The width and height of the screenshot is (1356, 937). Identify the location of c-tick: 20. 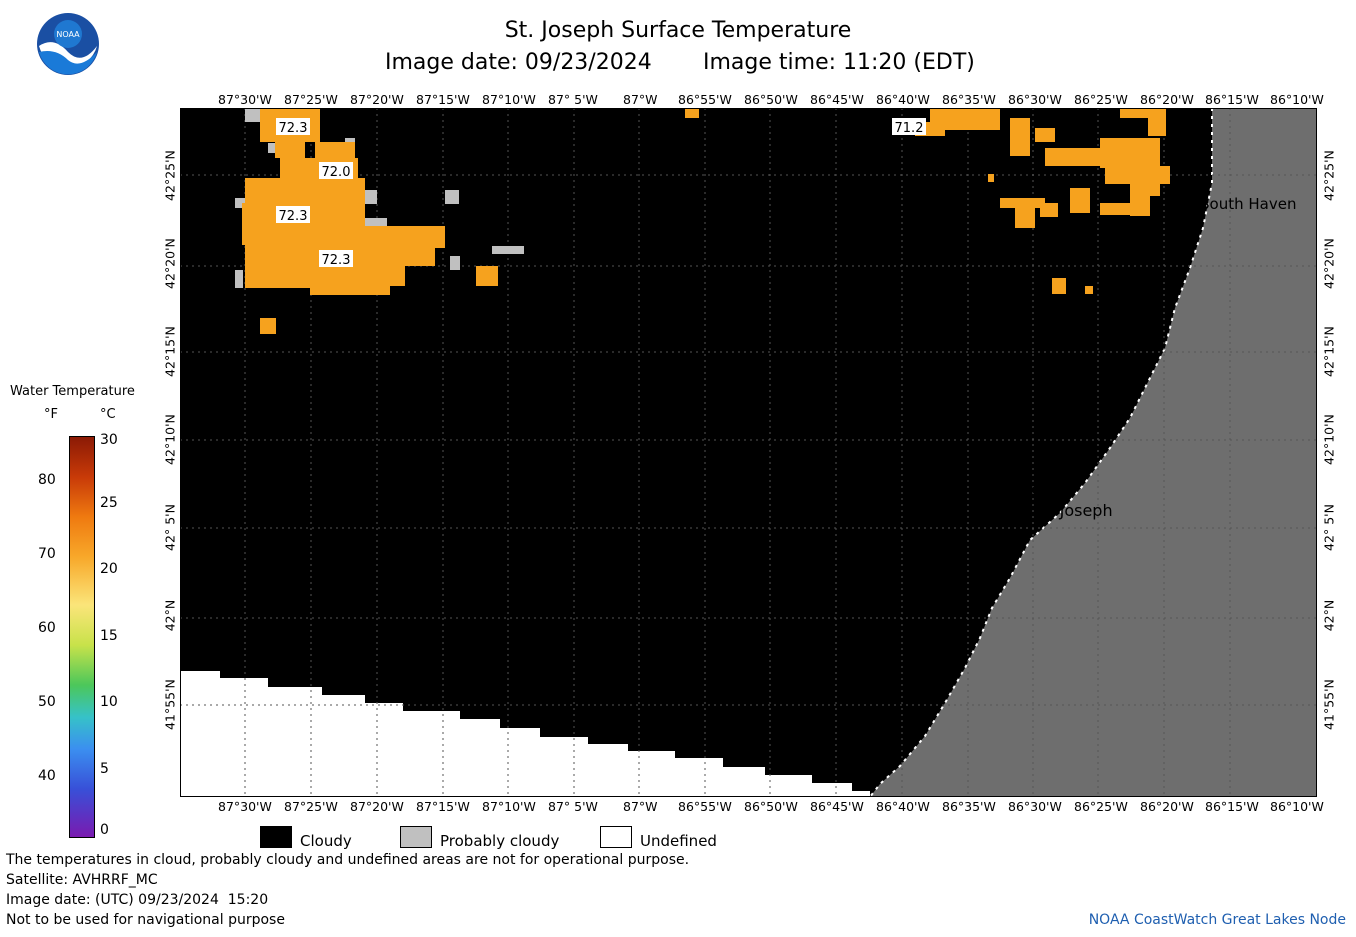
(109, 569).